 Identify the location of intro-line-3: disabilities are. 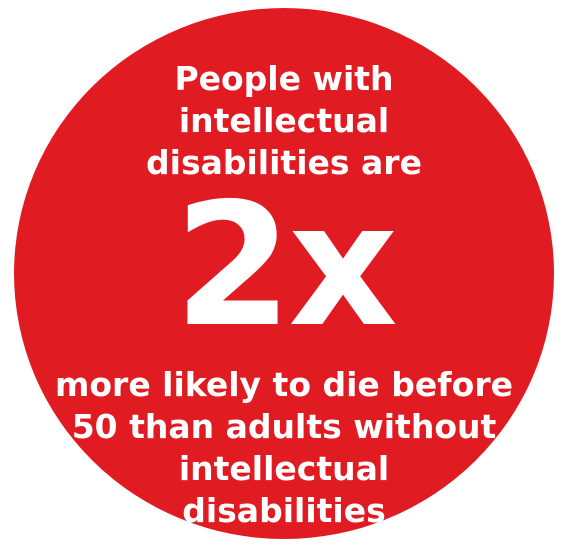
(284, 162).